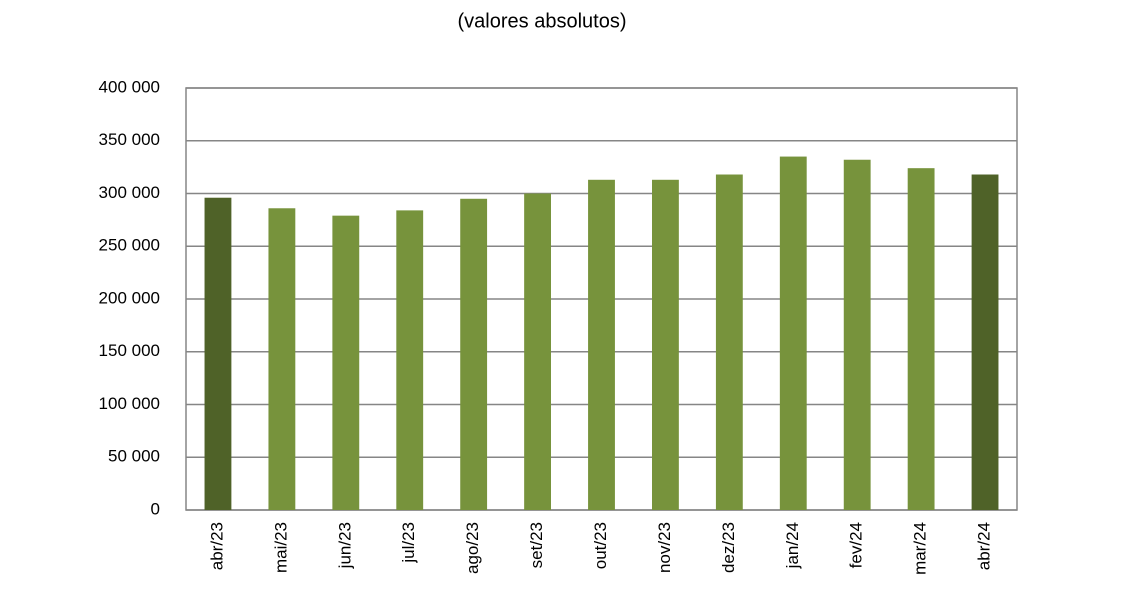 This screenshot has width=1128, height=591. I want to click on y-tick-label: 200 000, so click(129, 297).